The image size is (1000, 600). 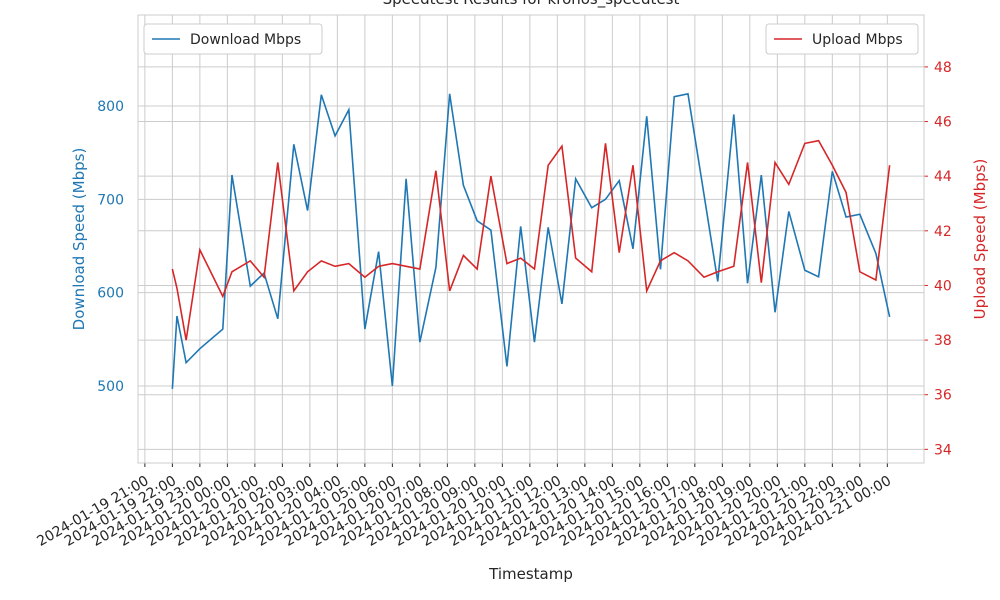 What do you see at coordinates (943, 123) in the screenshot?
I see `y2-tick-label: 46` at bounding box center [943, 123].